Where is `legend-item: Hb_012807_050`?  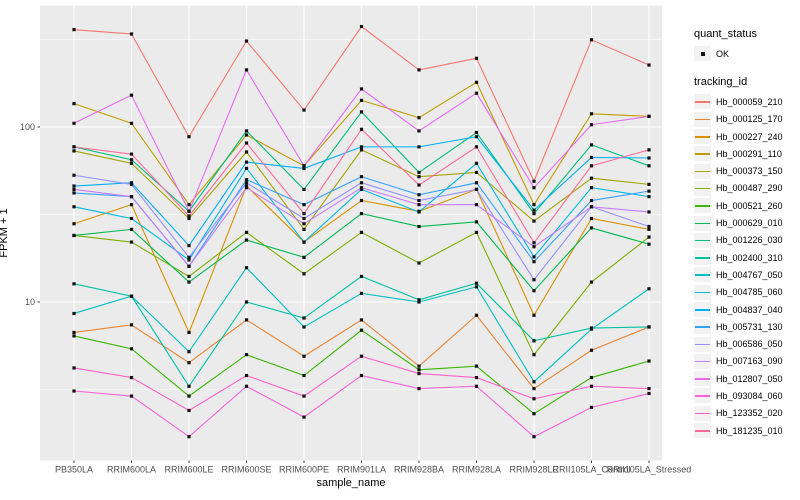
legend-item: Hb_012807_050 is located at coordinates (746, 378).